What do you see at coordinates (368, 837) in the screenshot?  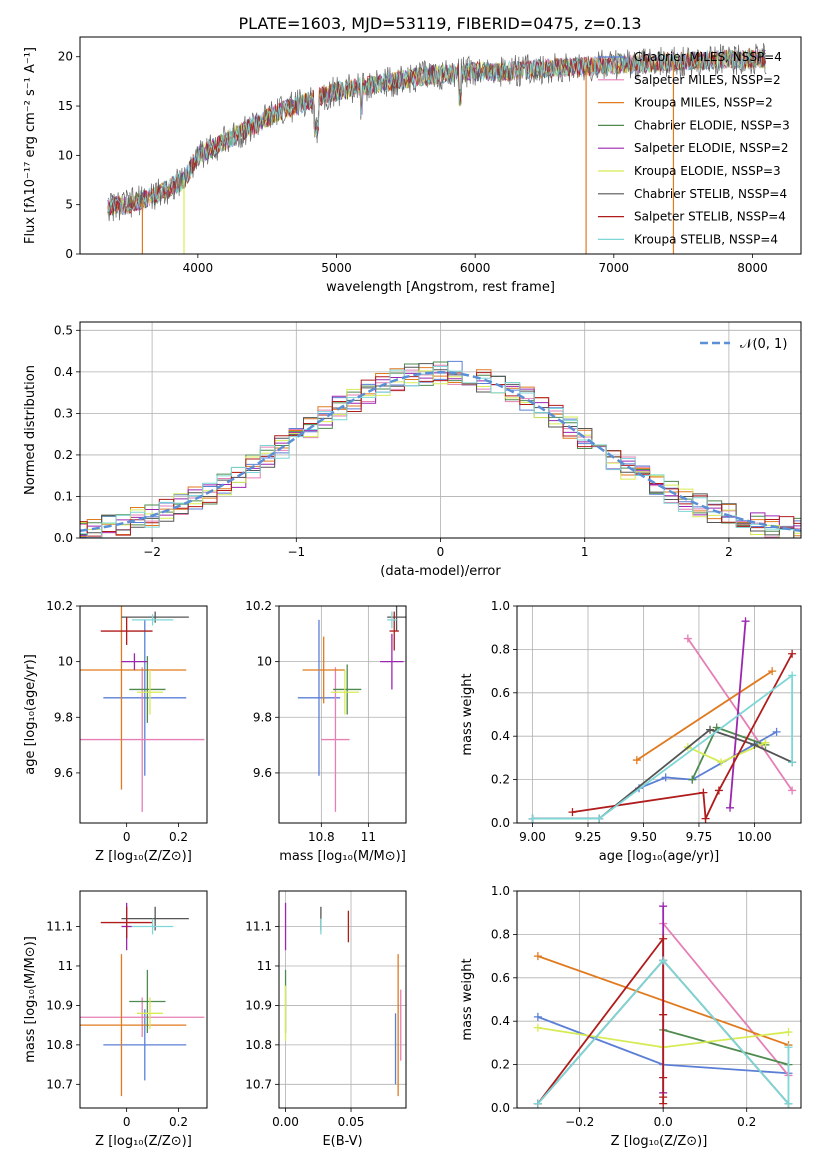 I see `x-tick-label: 11` at bounding box center [368, 837].